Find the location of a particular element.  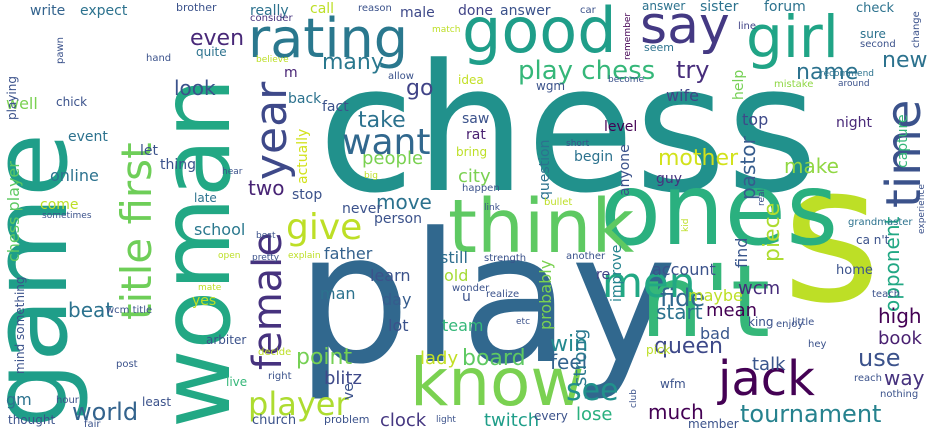

word: wonder is located at coordinates (471, 288).